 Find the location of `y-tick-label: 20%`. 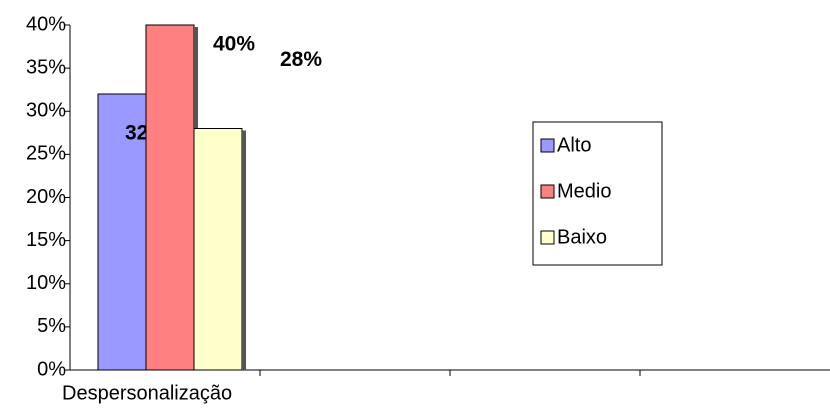

y-tick-label: 20% is located at coordinates (46, 197).